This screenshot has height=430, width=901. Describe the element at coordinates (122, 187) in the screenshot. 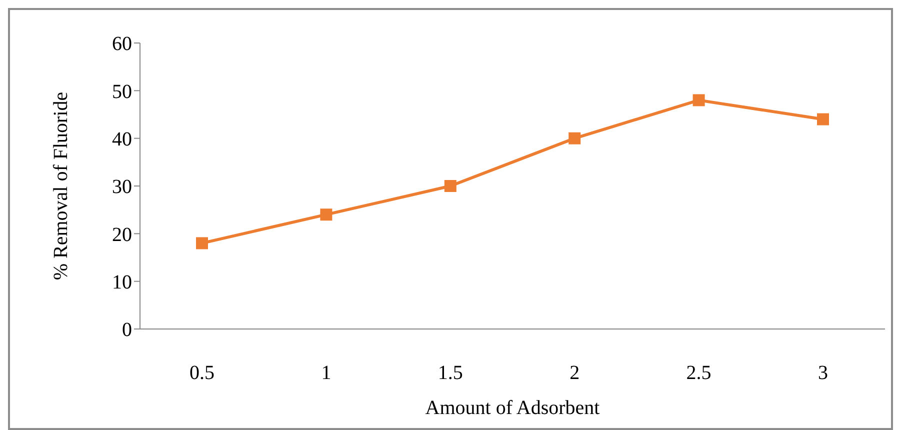

I see `y-tick-label: 30` at that location.